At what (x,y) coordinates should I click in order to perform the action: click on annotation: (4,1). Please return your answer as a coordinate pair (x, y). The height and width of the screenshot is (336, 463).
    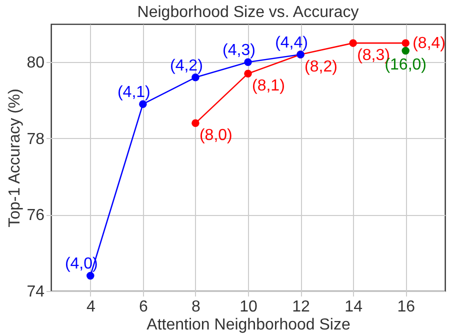
    Looking at the image, I should click on (133, 93).